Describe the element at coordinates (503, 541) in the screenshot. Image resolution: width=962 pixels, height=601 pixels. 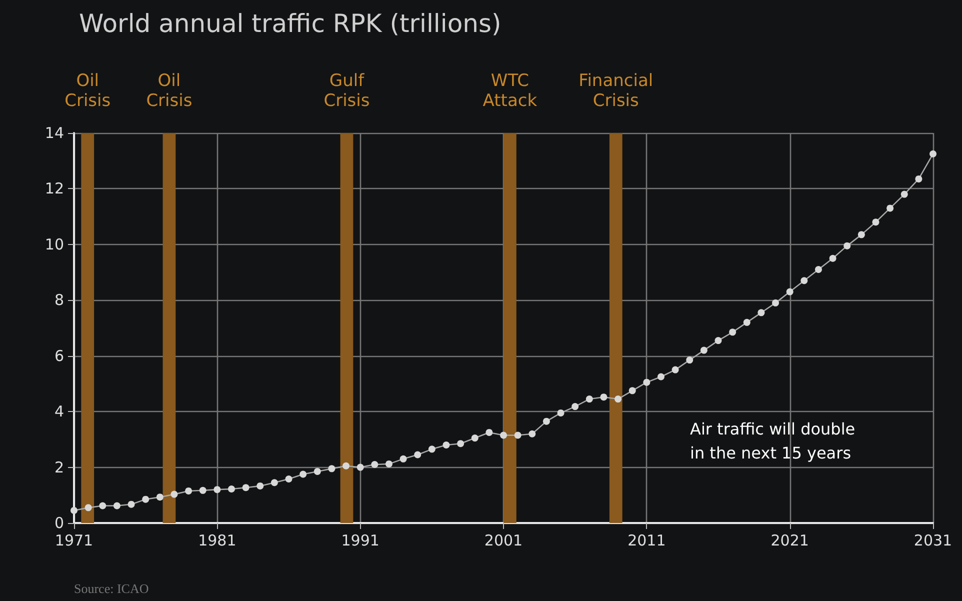
I see `x-tick-label: 2001` at that location.